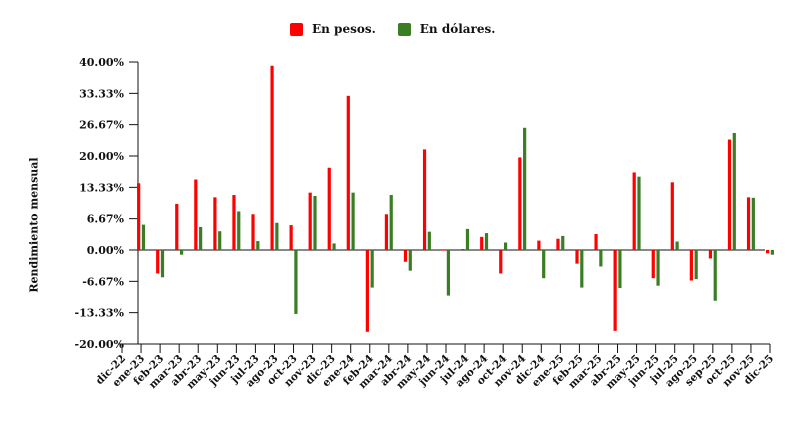 This screenshot has height=423, width=799. What do you see at coordinates (101, 125) in the screenshot?
I see `y-tick-label: 26.67%` at bounding box center [101, 125].